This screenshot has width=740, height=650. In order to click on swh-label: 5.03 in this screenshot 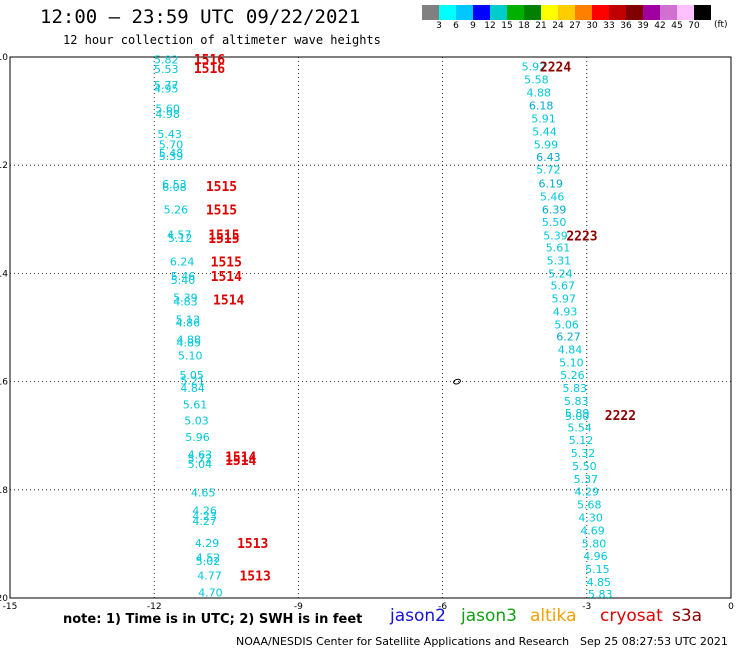, I will do `click(196, 421)`.